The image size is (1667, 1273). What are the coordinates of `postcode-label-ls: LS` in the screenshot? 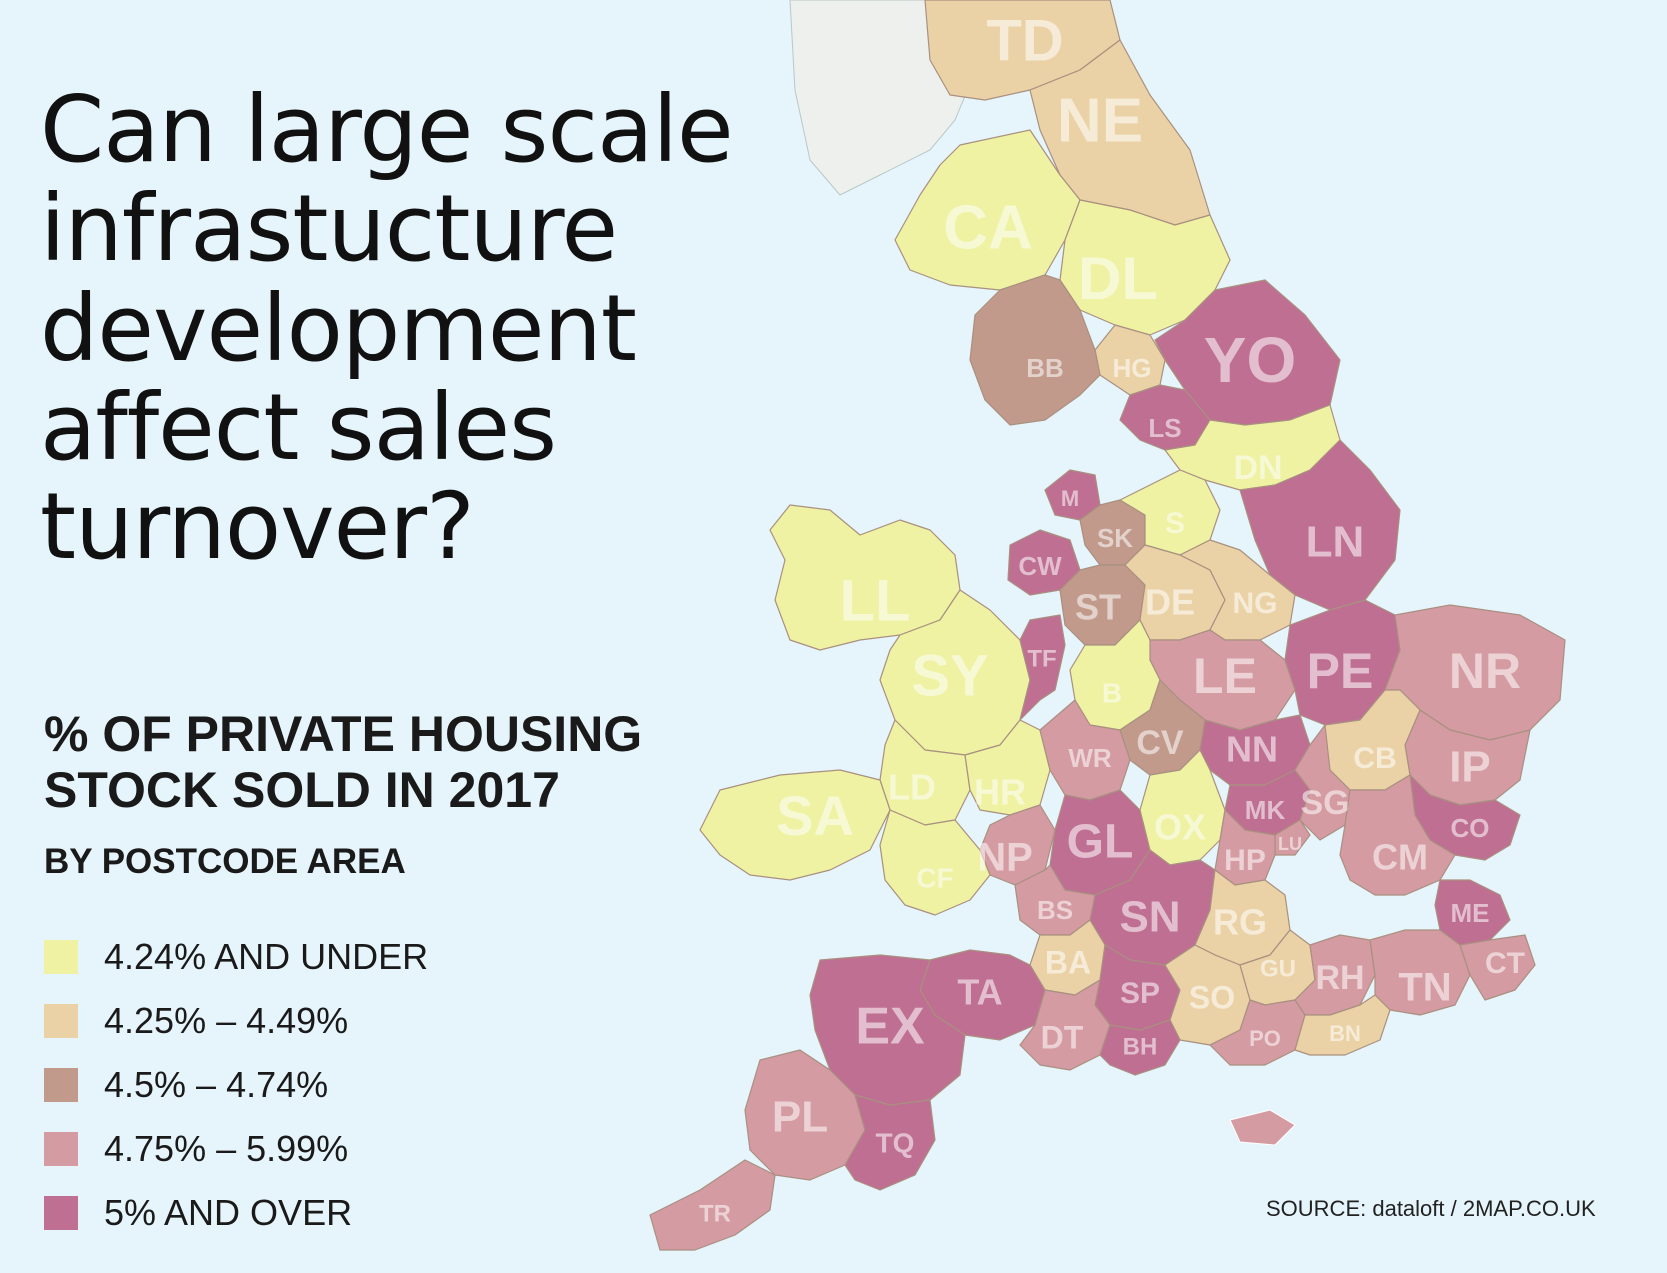 It's located at (1164, 428).